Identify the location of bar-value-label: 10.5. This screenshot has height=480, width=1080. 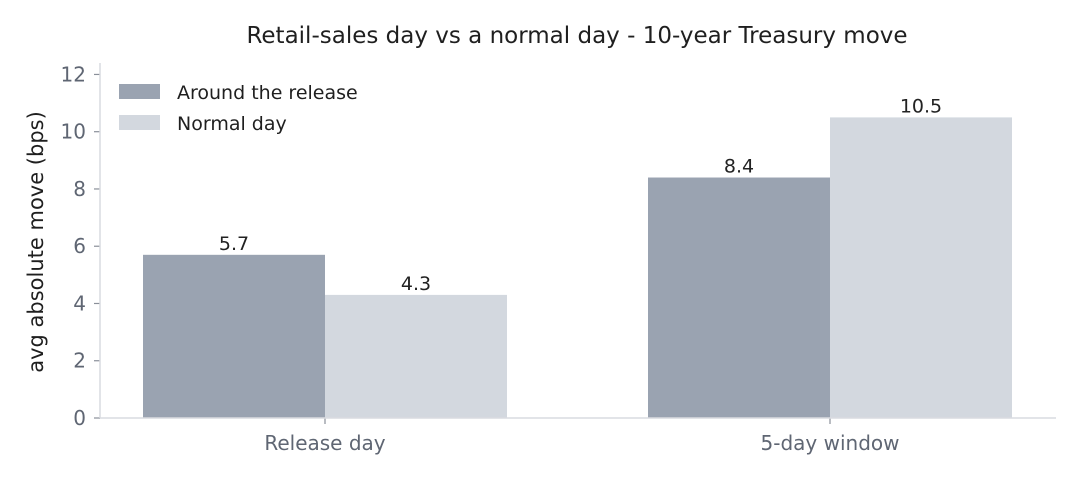
(921, 106).